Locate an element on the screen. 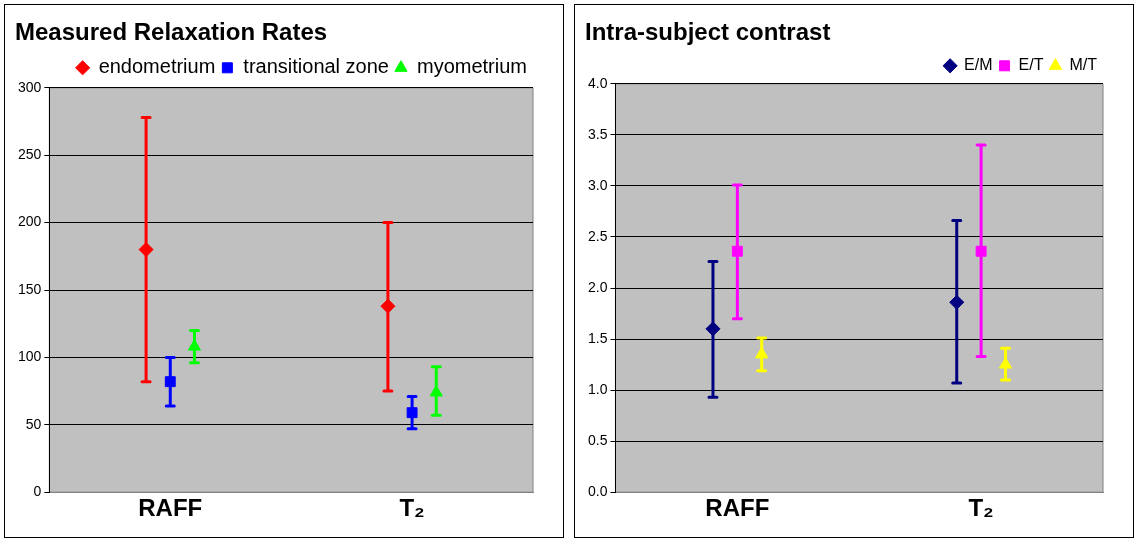 The height and width of the screenshot is (544, 1143). y-tick-label: 2.5 is located at coordinates (597, 235).